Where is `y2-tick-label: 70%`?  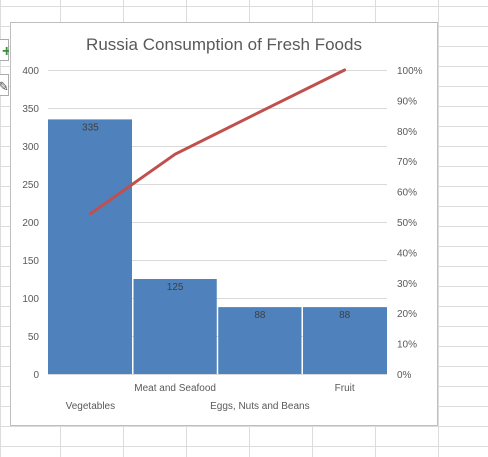
y2-tick-label: 70% is located at coordinates (407, 162).